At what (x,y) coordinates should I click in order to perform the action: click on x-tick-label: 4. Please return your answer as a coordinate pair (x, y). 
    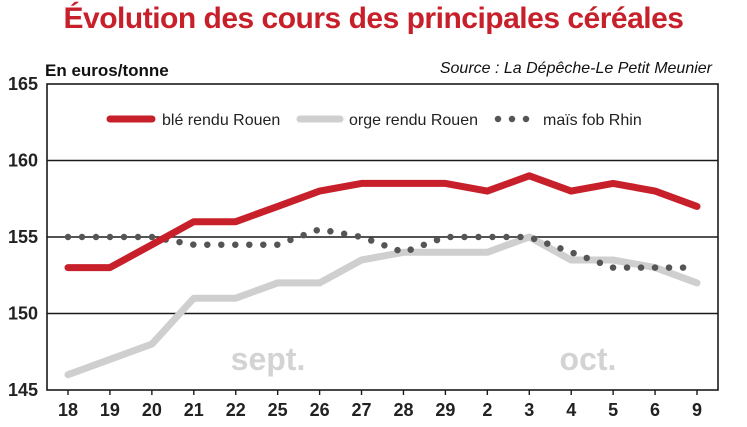
    Looking at the image, I should click on (571, 410).